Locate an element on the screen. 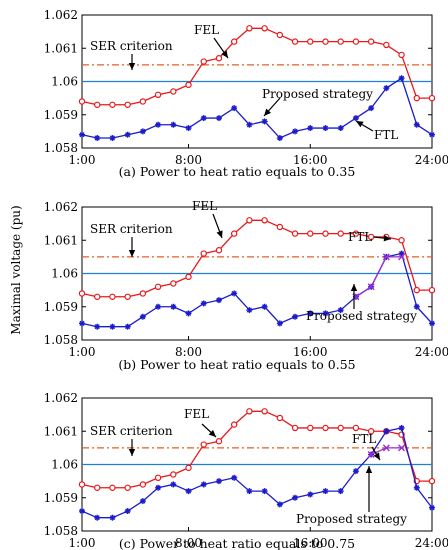  x-tick-label: 24:00 is located at coordinates (431, 160).